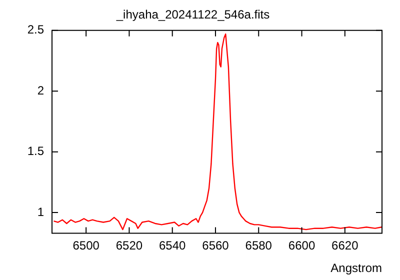 The width and height of the screenshot is (400, 280). What do you see at coordinates (129, 245) in the screenshot?
I see `x-tick-label: 6520` at bounding box center [129, 245].